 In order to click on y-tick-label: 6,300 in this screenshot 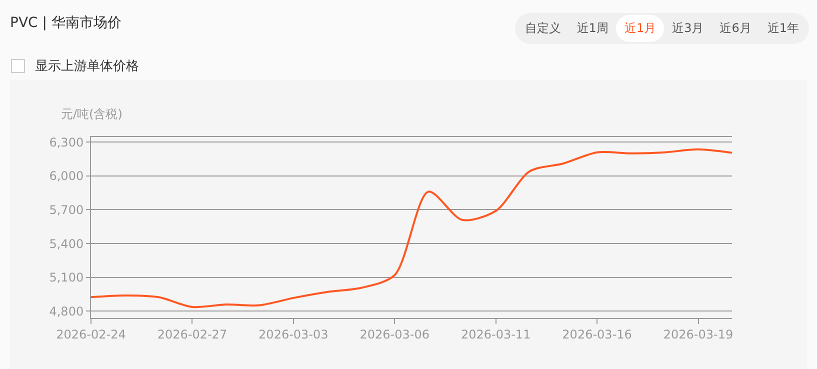, I will do `click(66, 142)`.